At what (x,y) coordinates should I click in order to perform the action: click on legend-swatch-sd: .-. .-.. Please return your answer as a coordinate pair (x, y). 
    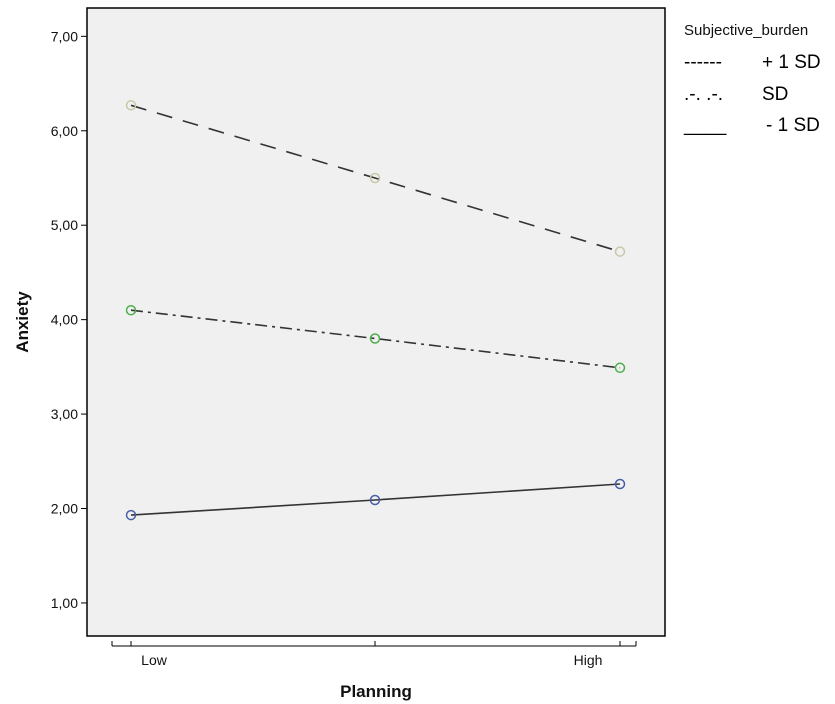
    Looking at the image, I should click on (703, 94).